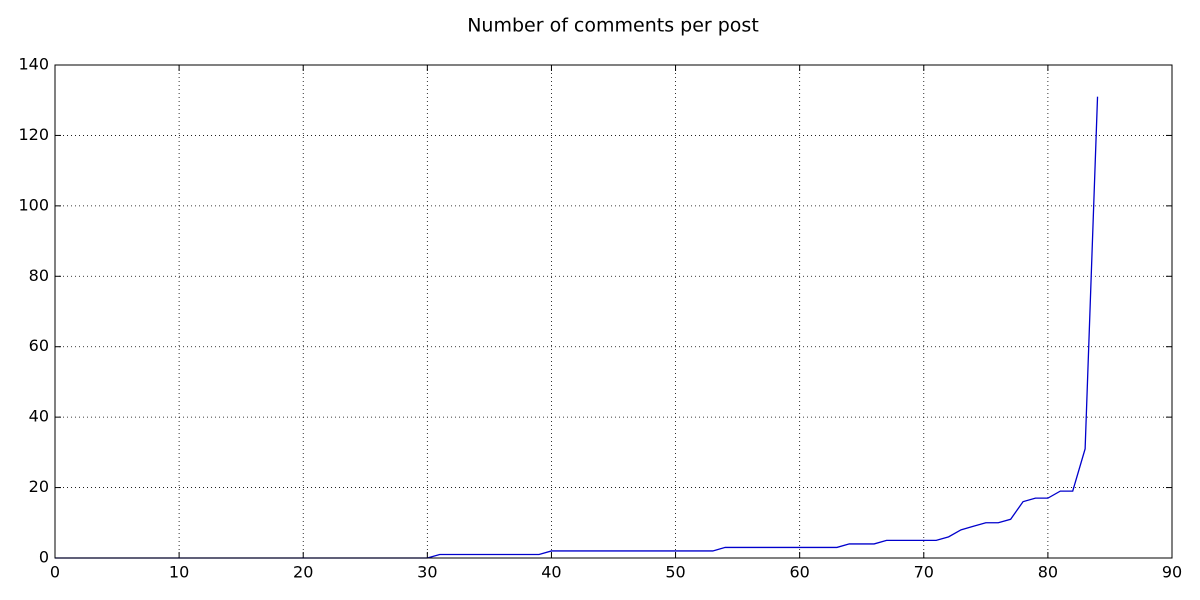 This screenshot has width=1200, height=600. What do you see at coordinates (551, 572) in the screenshot?
I see `x-tick-label: 40` at bounding box center [551, 572].